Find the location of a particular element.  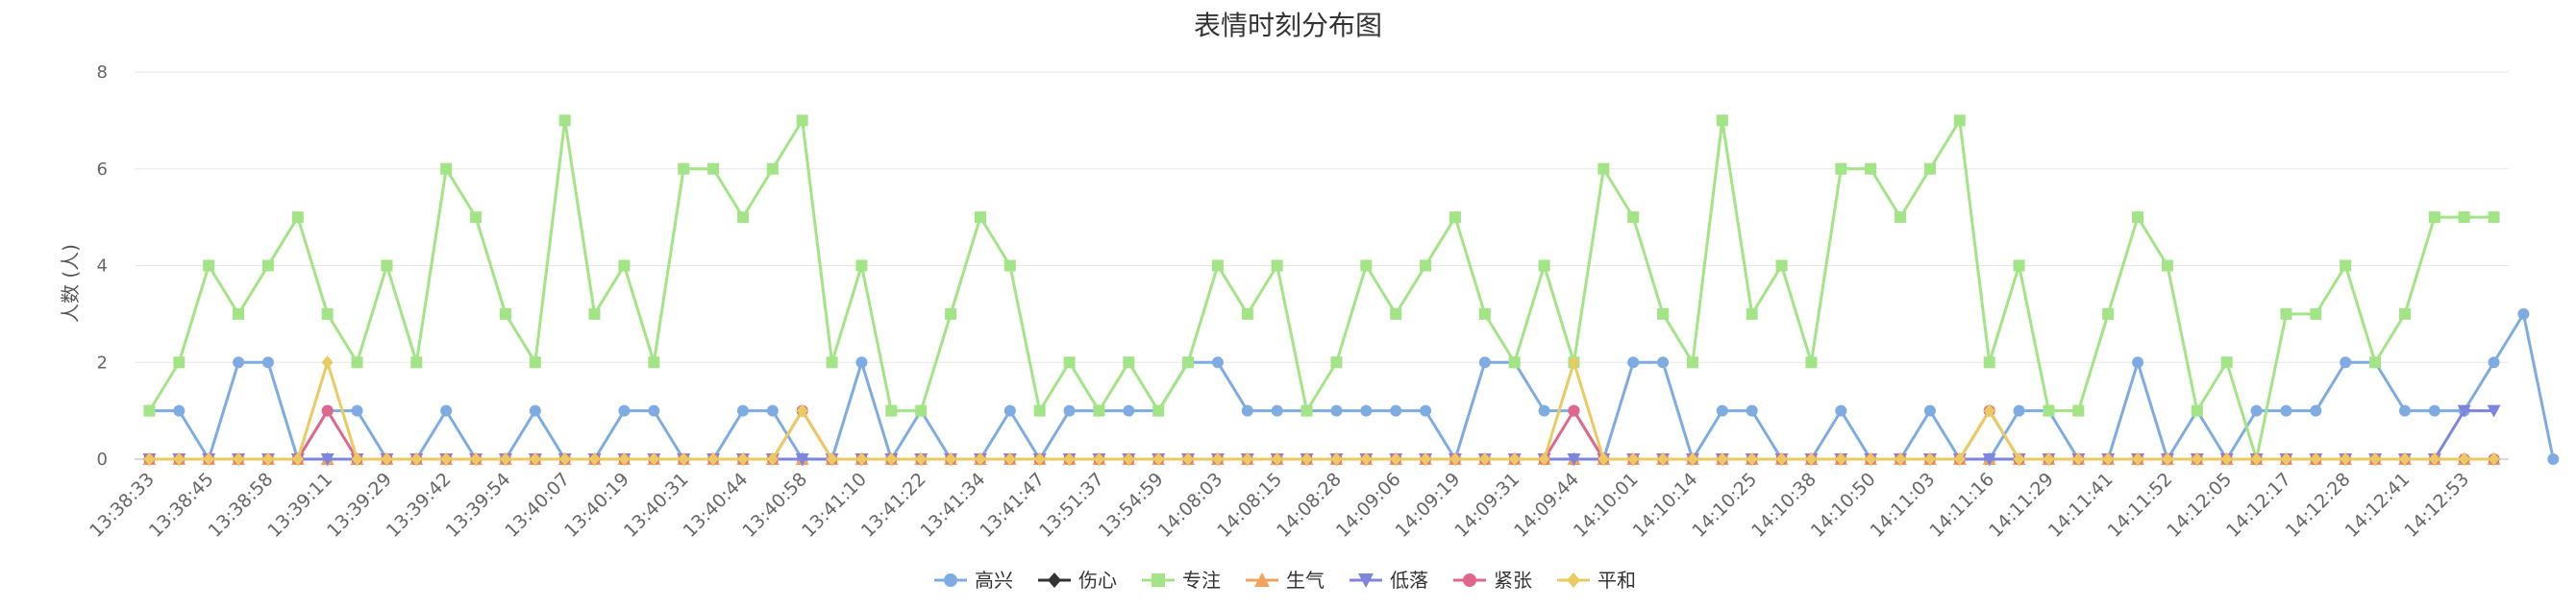

legend-item-伤心: 伤心 is located at coordinates (1077, 580).